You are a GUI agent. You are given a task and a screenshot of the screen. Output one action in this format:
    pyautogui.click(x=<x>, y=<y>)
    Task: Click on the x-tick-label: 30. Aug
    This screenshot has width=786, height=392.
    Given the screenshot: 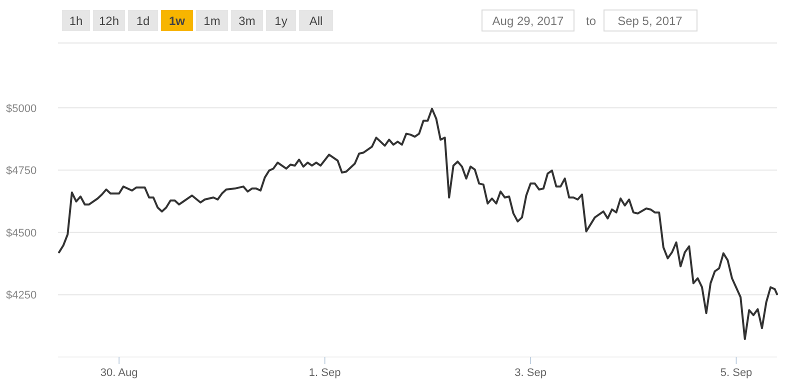 What is the action you would take?
    pyautogui.click(x=119, y=373)
    